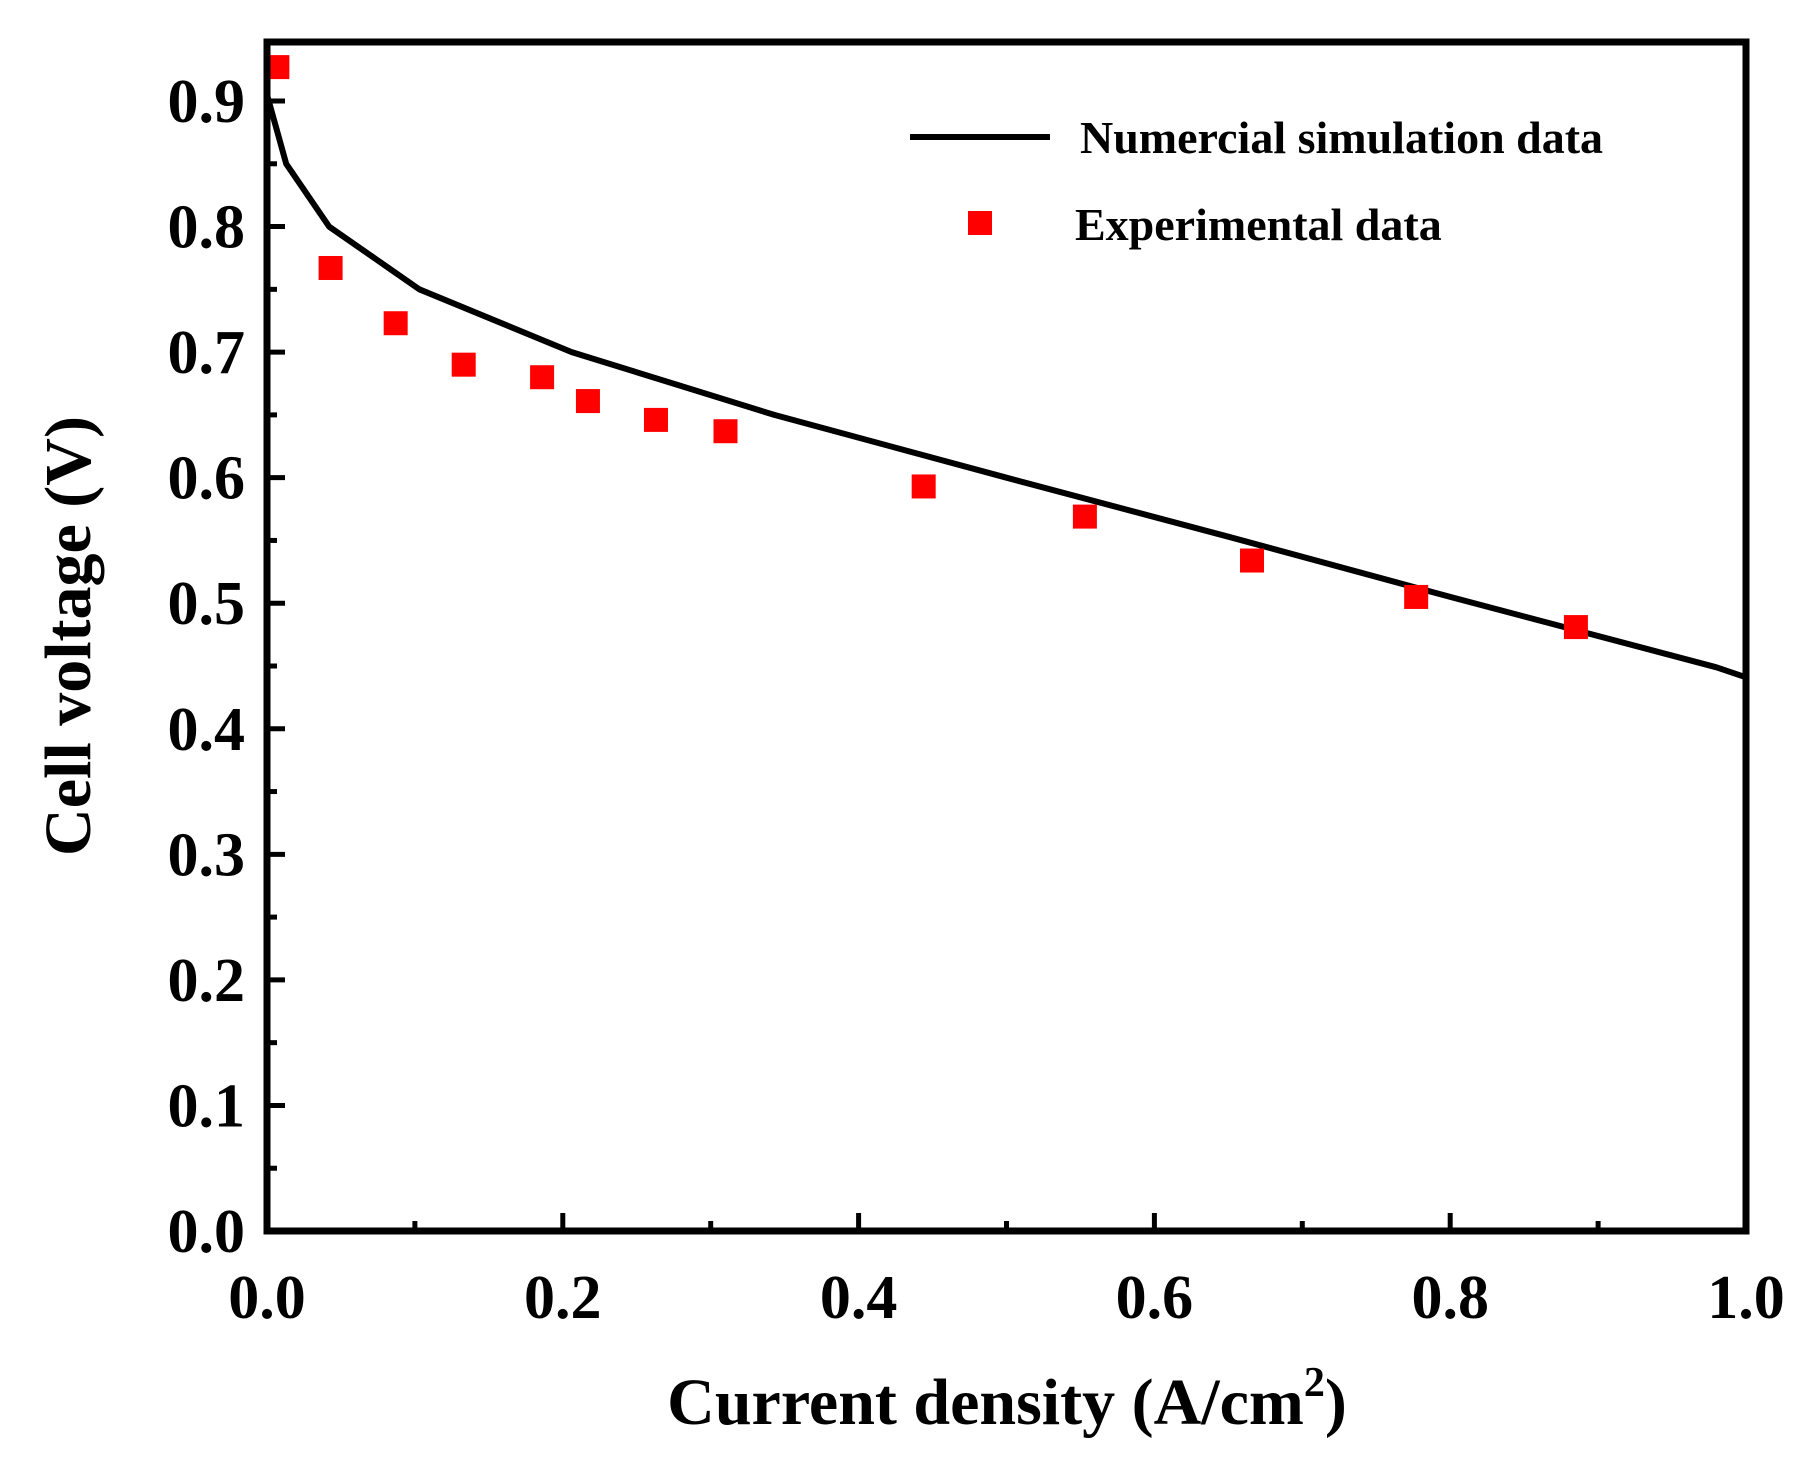 Image resolution: width=1818 pixels, height=1463 pixels. Describe the element at coordinates (267, 1298) in the screenshot. I see `x-tick-label: 0.0` at that location.